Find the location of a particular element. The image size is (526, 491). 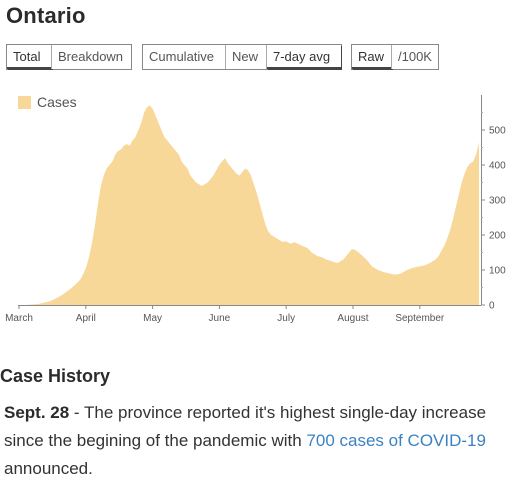

x-tick-label: July is located at coordinates (286, 318).